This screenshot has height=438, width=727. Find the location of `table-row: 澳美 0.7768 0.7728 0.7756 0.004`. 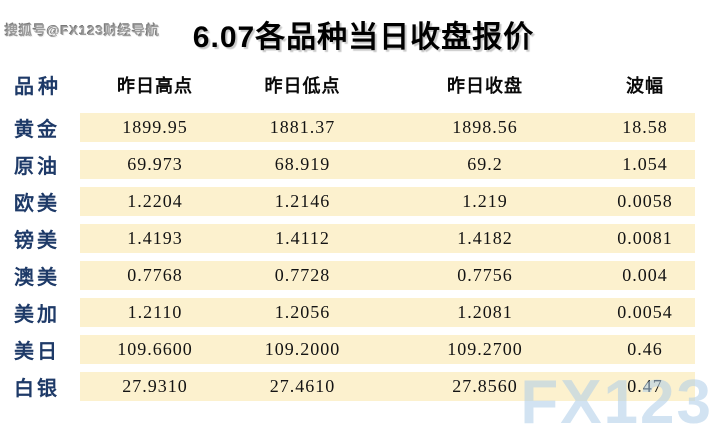

table-row: 澳美 0.7768 0.7728 0.7756 0.004 is located at coordinates (347, 275).